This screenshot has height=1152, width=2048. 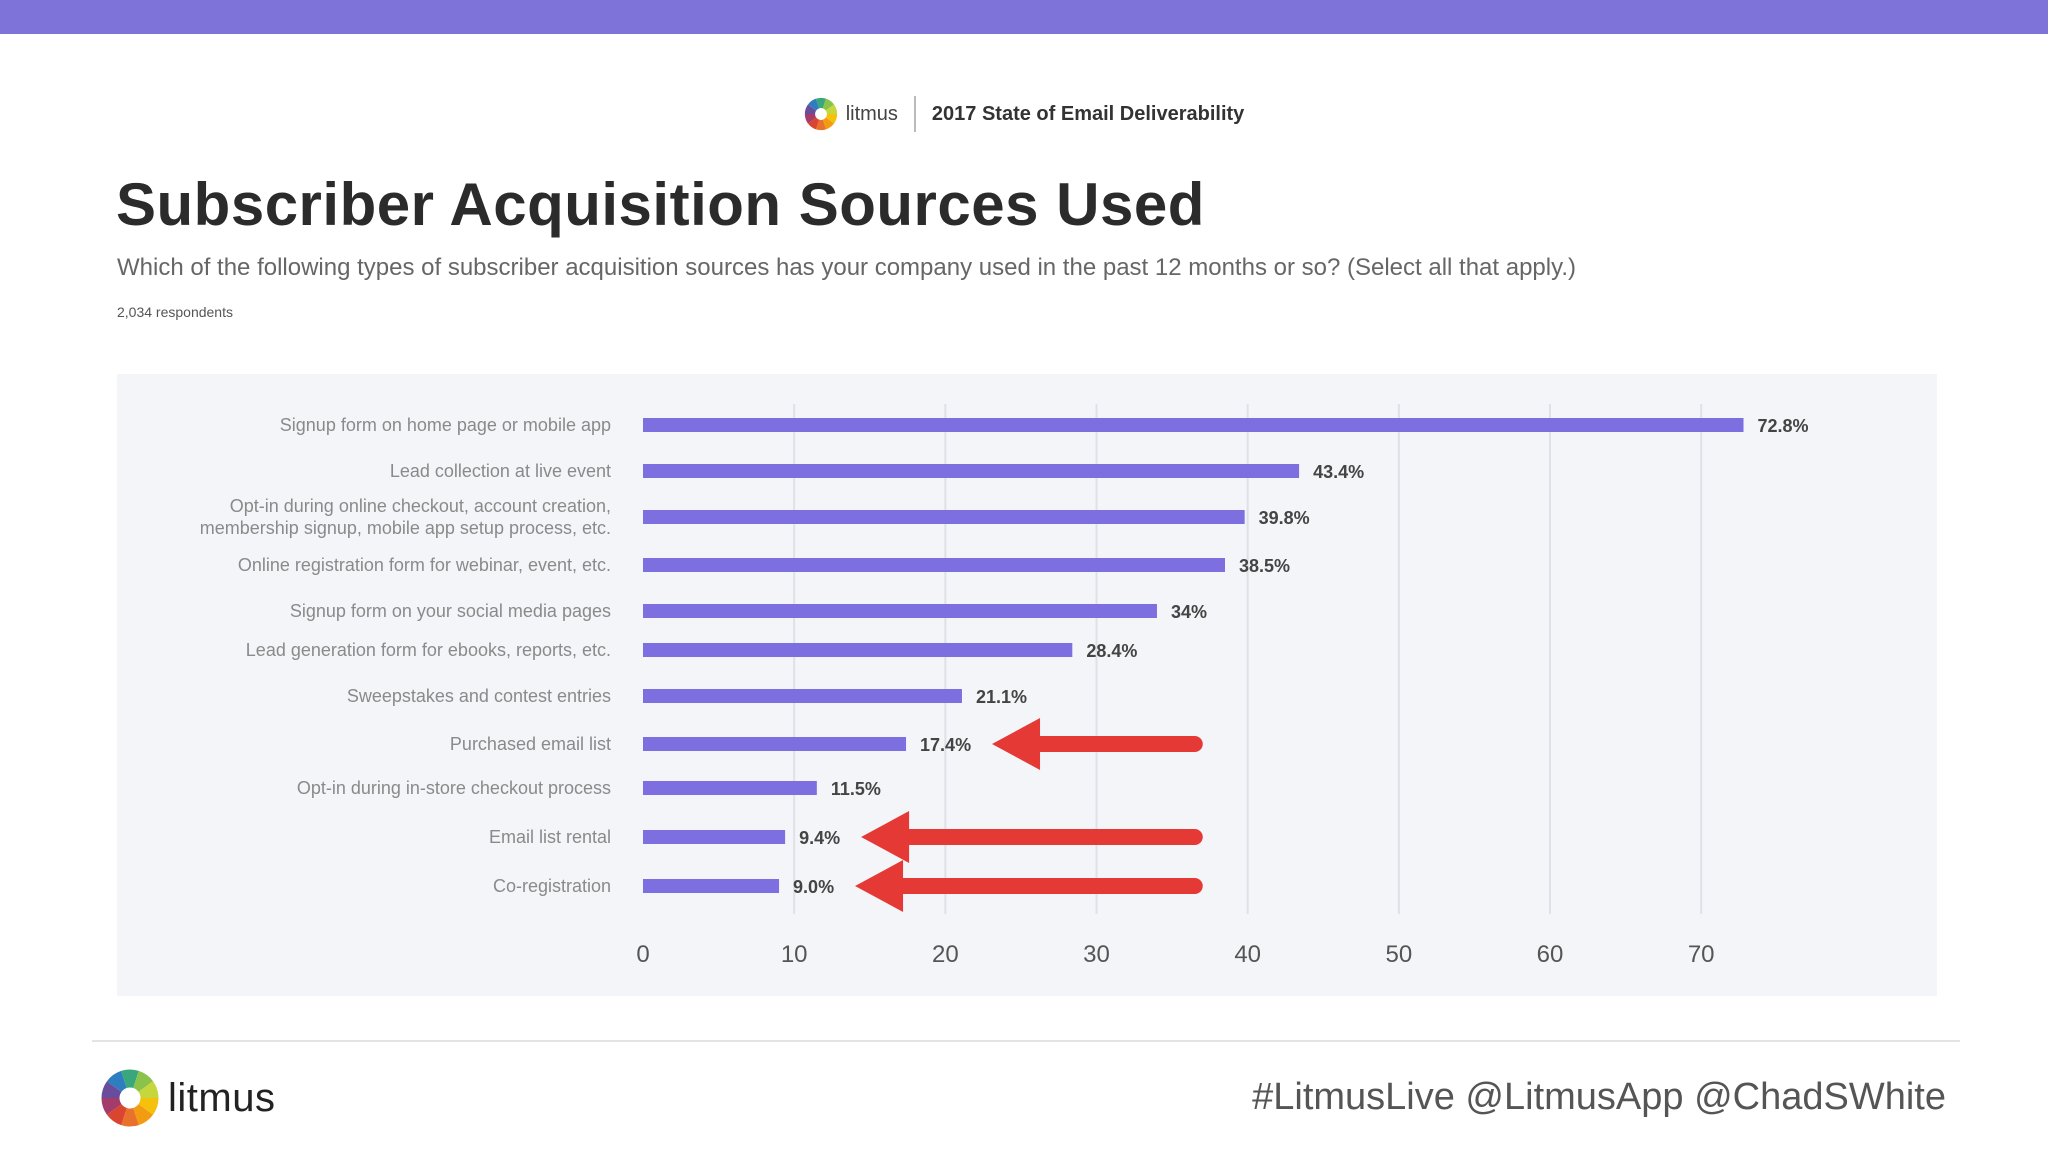 I want to click on category-label-line: Purchased email list, so click(x=530, y=744).